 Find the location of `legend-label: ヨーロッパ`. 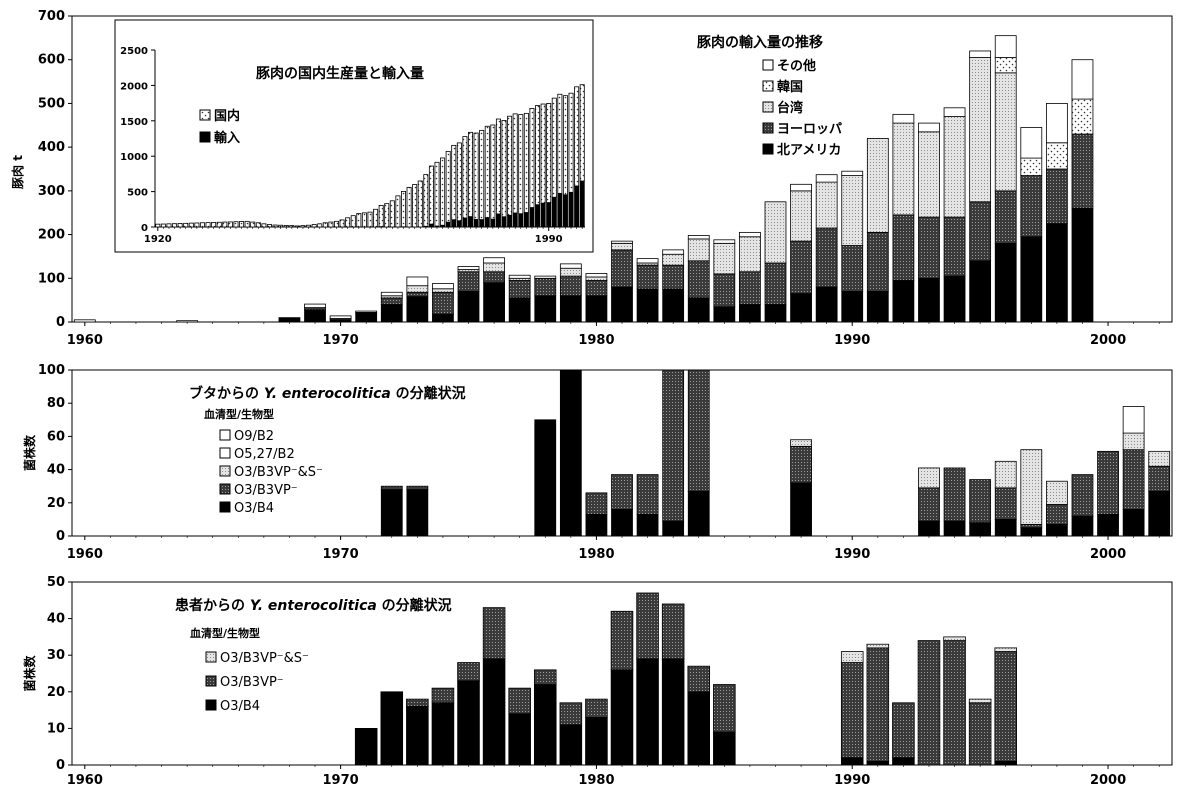

legend-label: ヨーロッパ is located at coordinates (809, 129).